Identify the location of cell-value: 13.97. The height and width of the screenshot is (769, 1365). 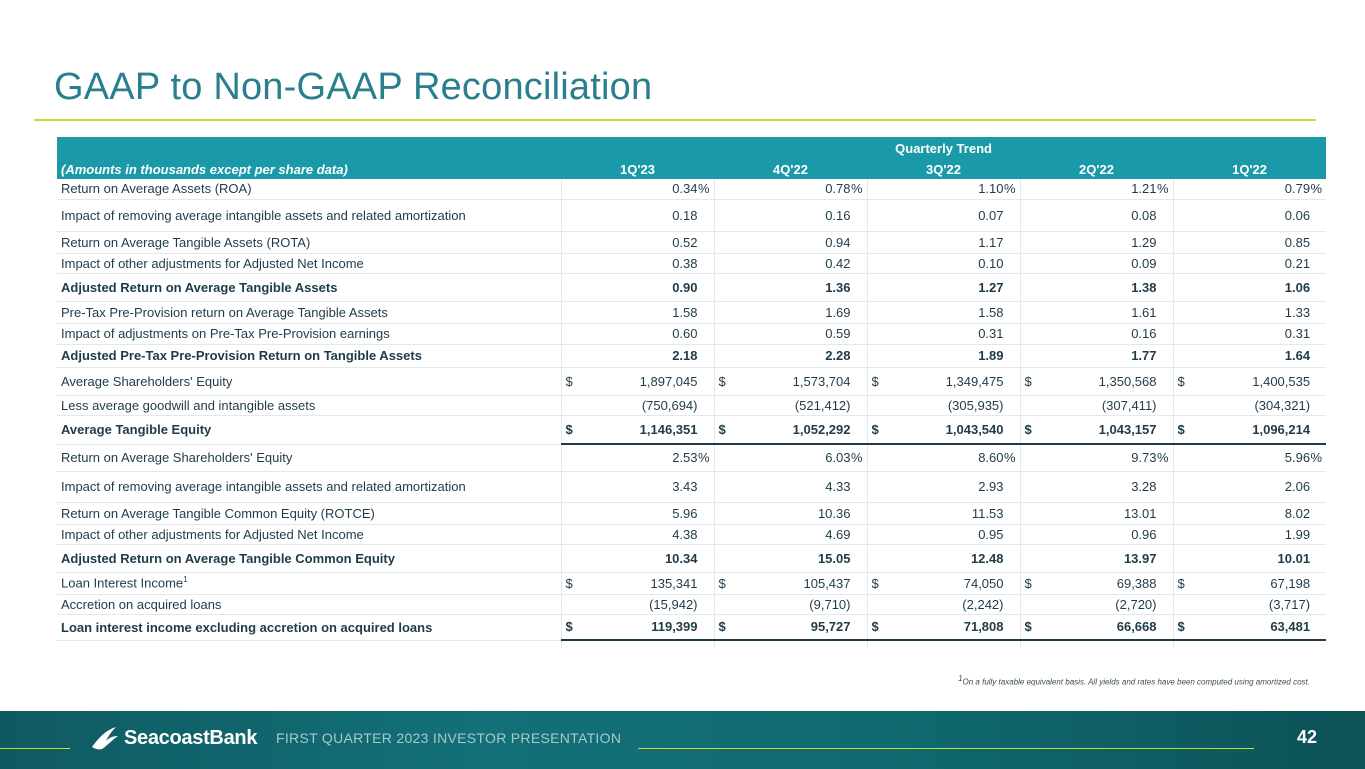
(1104, 558).